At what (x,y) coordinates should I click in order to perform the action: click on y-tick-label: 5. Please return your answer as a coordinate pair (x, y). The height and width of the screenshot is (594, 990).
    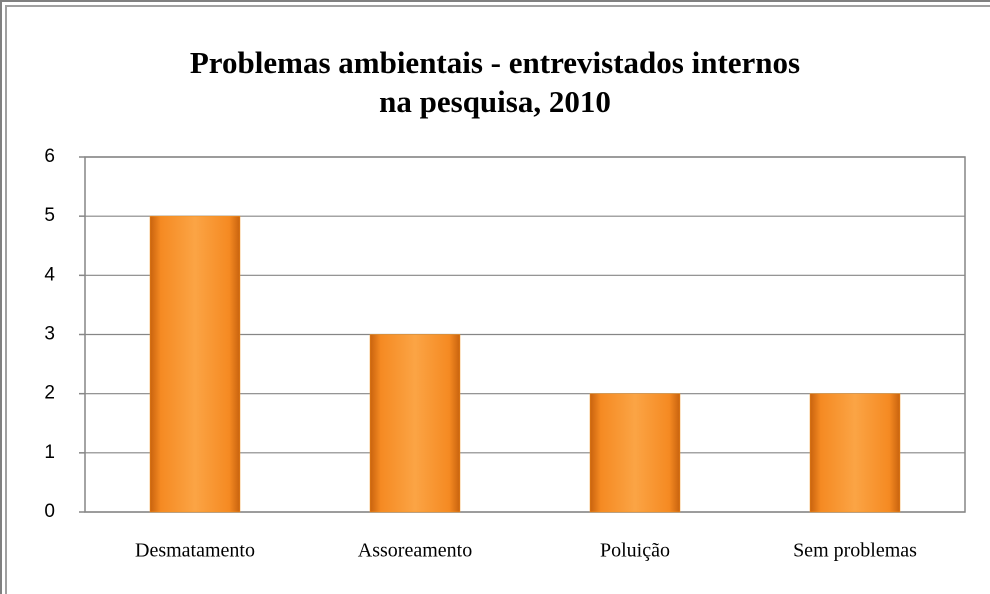
    Looking at the image, I should click on (49, 215).